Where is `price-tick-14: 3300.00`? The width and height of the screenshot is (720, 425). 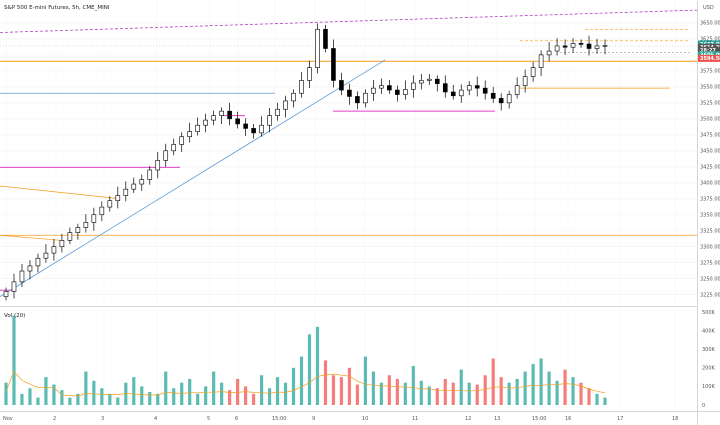 price-tick-14: 3300.00 is located at coordinates (710, 248).